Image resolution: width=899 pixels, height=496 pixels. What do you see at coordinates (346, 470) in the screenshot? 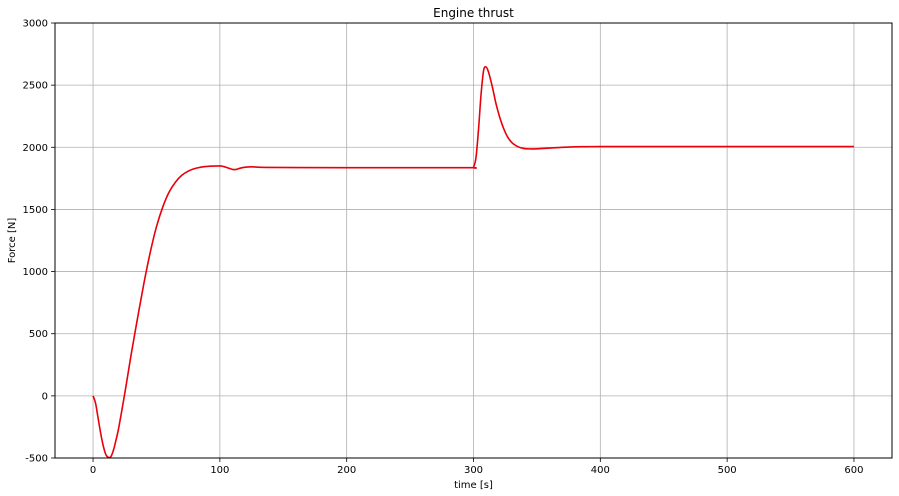
I see `x-tick-label: 200` at bounding box center [346, 470].